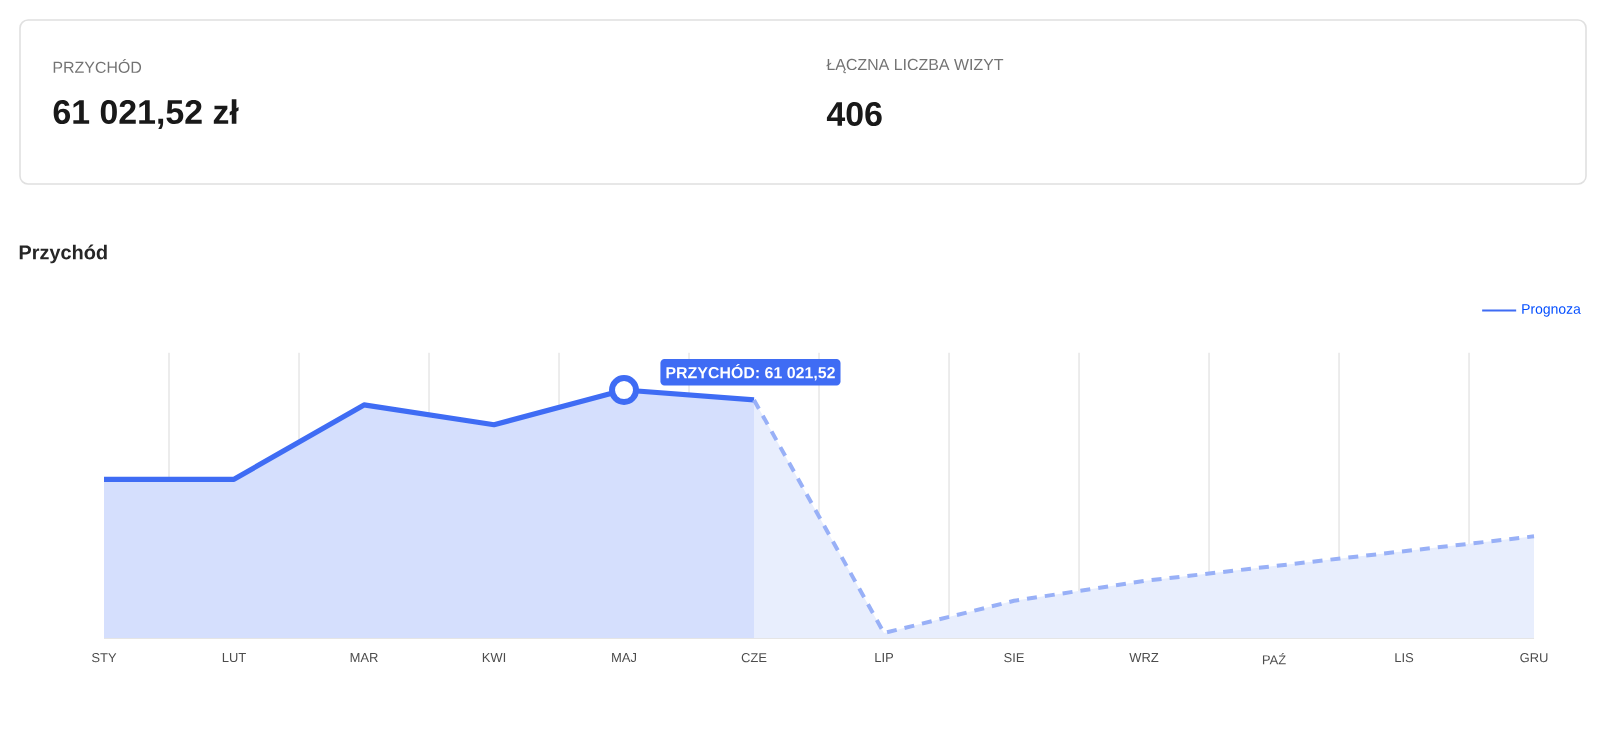 This screenshot has width=1608, height=742. What do you see at coordinates (146, 114) in the screenshot?
I see `text: 61 021,52 zł` at bounding box center [146, 114].